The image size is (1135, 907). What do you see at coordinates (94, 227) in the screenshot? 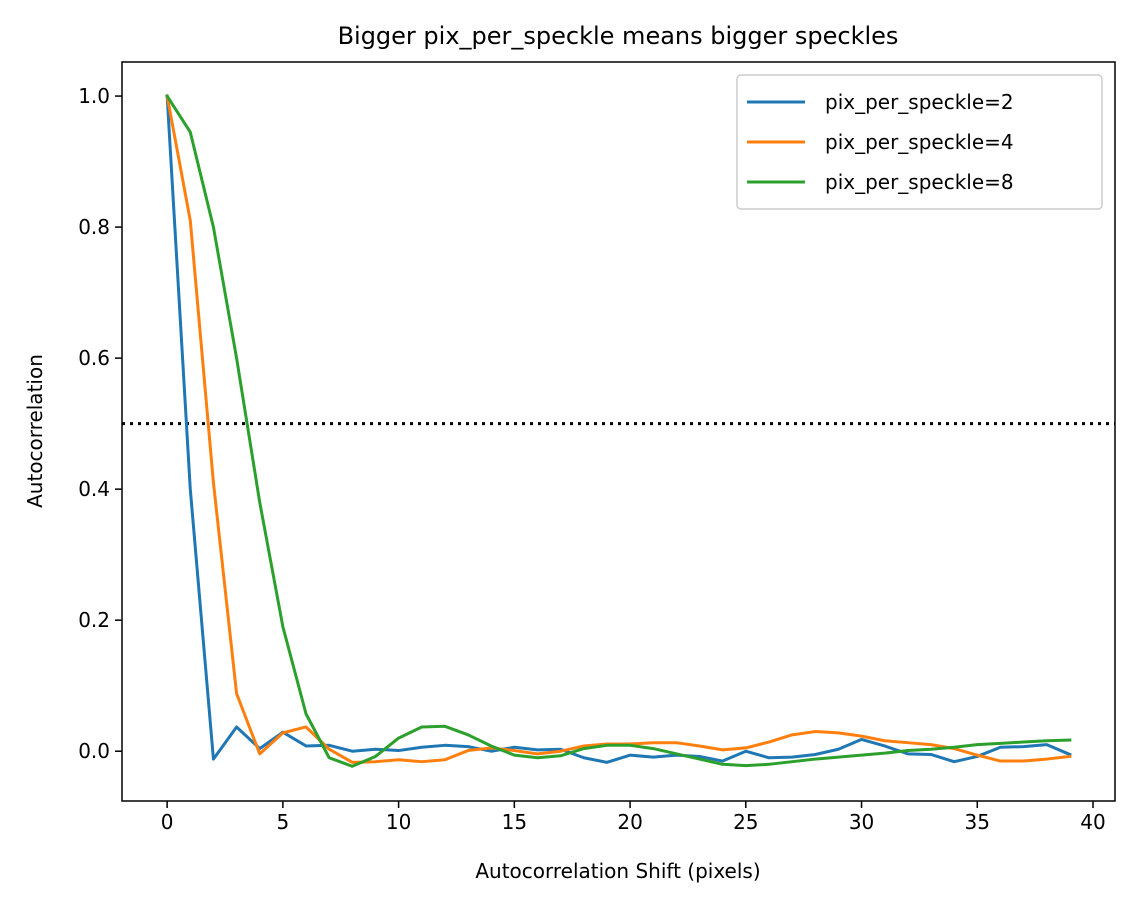
I see `y-tick-label: 0.8` at bounding box center [94, 227].